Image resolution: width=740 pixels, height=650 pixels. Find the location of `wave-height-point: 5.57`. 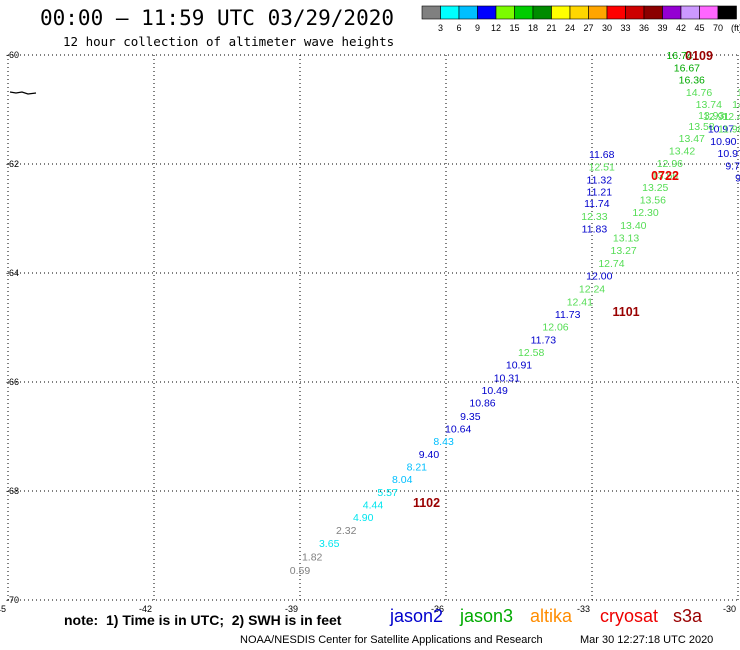

wave-height-point: 5.57 is located at coordinates (387, 493).